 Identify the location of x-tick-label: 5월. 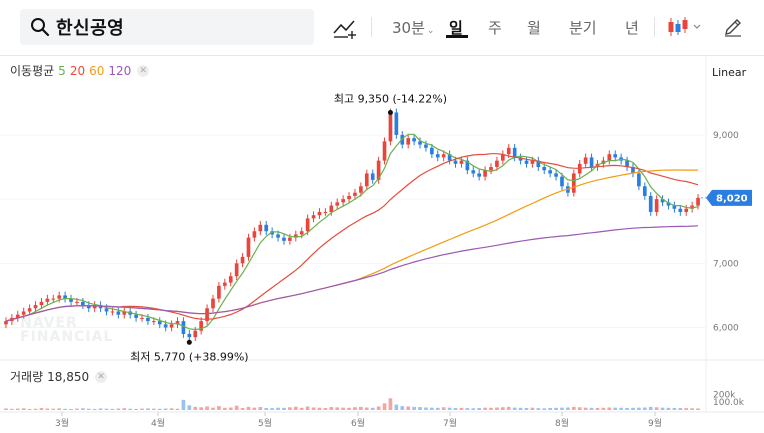
(265, 423).